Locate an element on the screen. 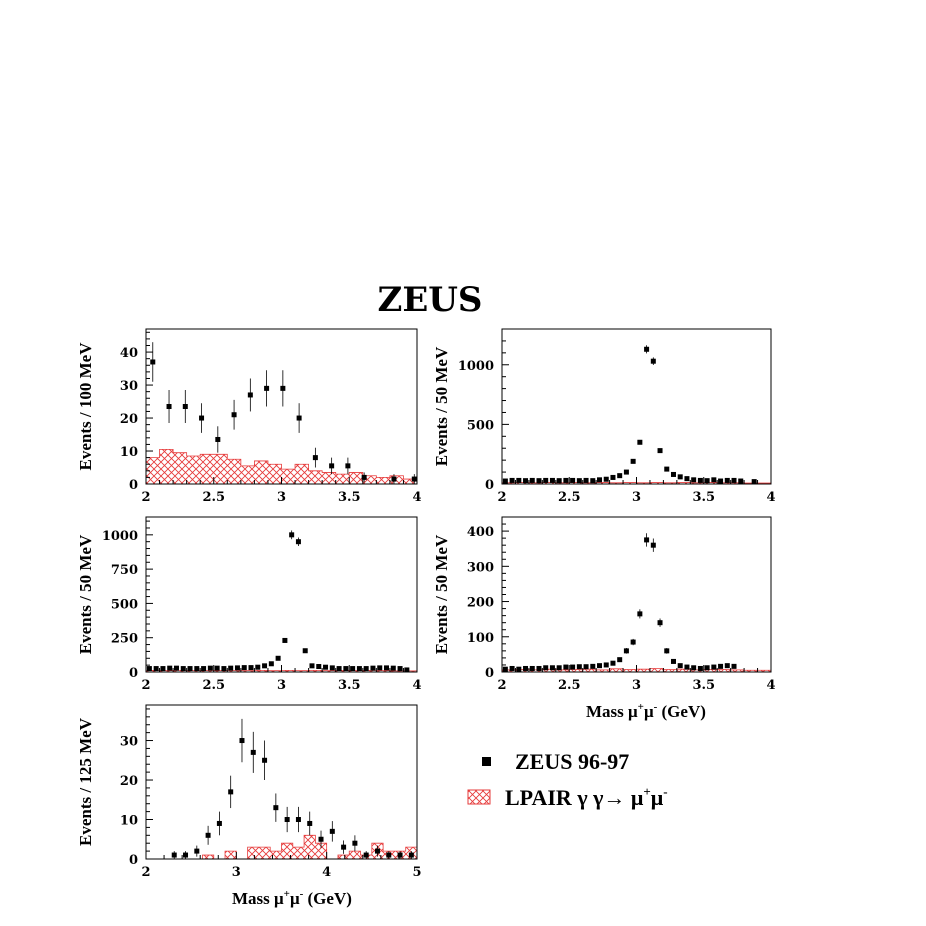 The height and width of the screenshot is (926, 926). y-tick-label: 100 is located at coordinates (480, 638).